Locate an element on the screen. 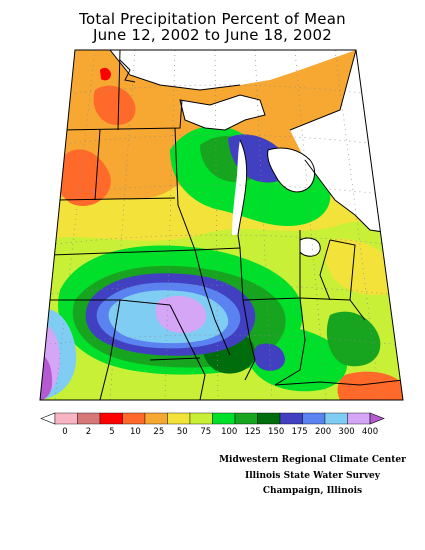 This screenshot has height=550, width=425. legend-tick-label: 200 is located at coordinates (323, 432).